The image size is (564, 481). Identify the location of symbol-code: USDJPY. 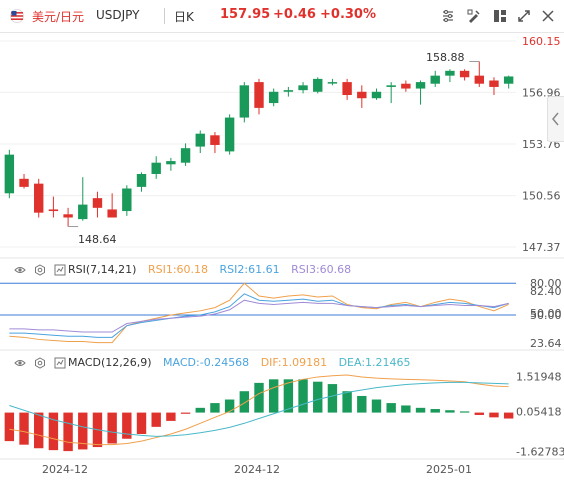
(118, 15).